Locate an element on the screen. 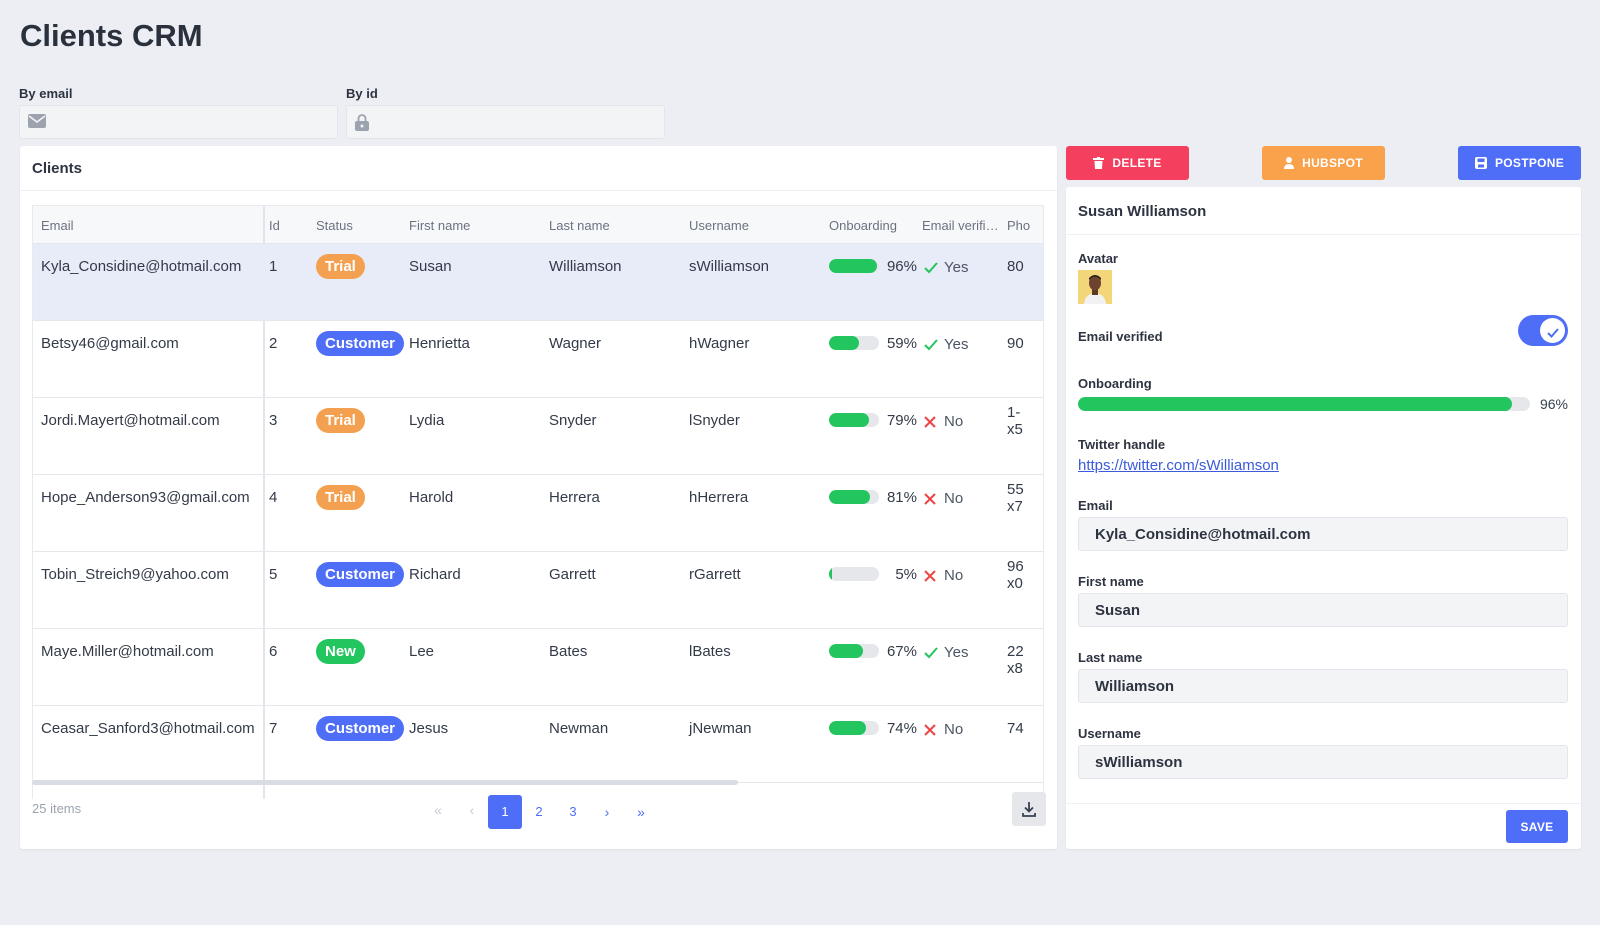 The image size is (1600, 925). action-button: POSTPONE is located at coordinates (1519, 163).